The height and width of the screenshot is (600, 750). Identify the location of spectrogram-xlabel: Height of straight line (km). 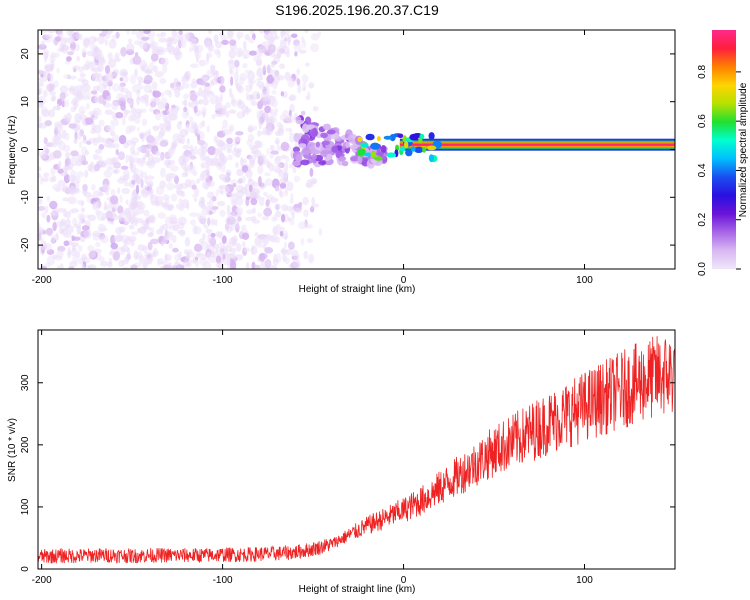
(357, 289).